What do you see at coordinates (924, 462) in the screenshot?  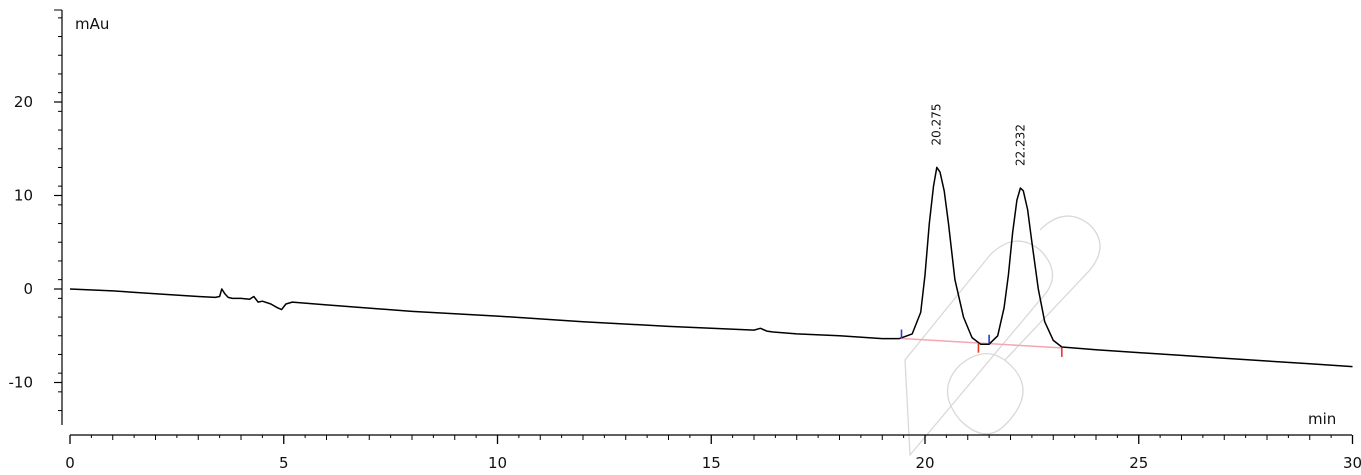 I see `x-tick-label: 20` at bounding box center [924, 462].